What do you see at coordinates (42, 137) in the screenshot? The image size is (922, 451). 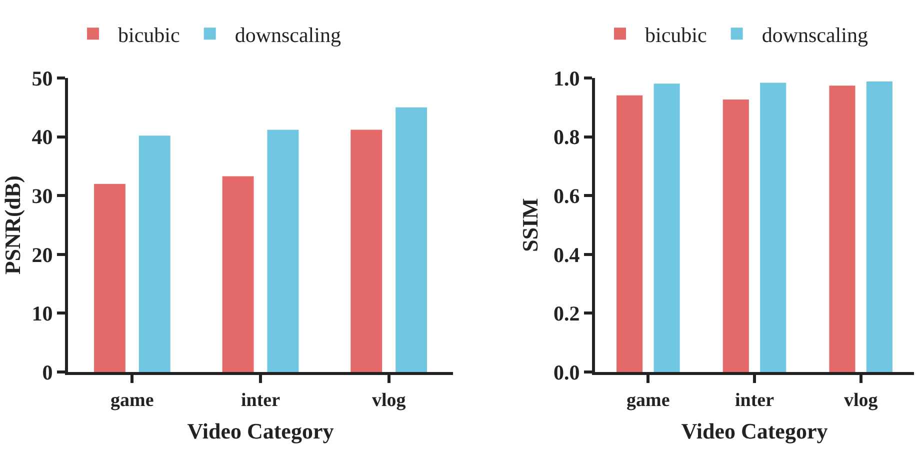 I see `y-tick-label: 40` at bounding box center [42, 137].